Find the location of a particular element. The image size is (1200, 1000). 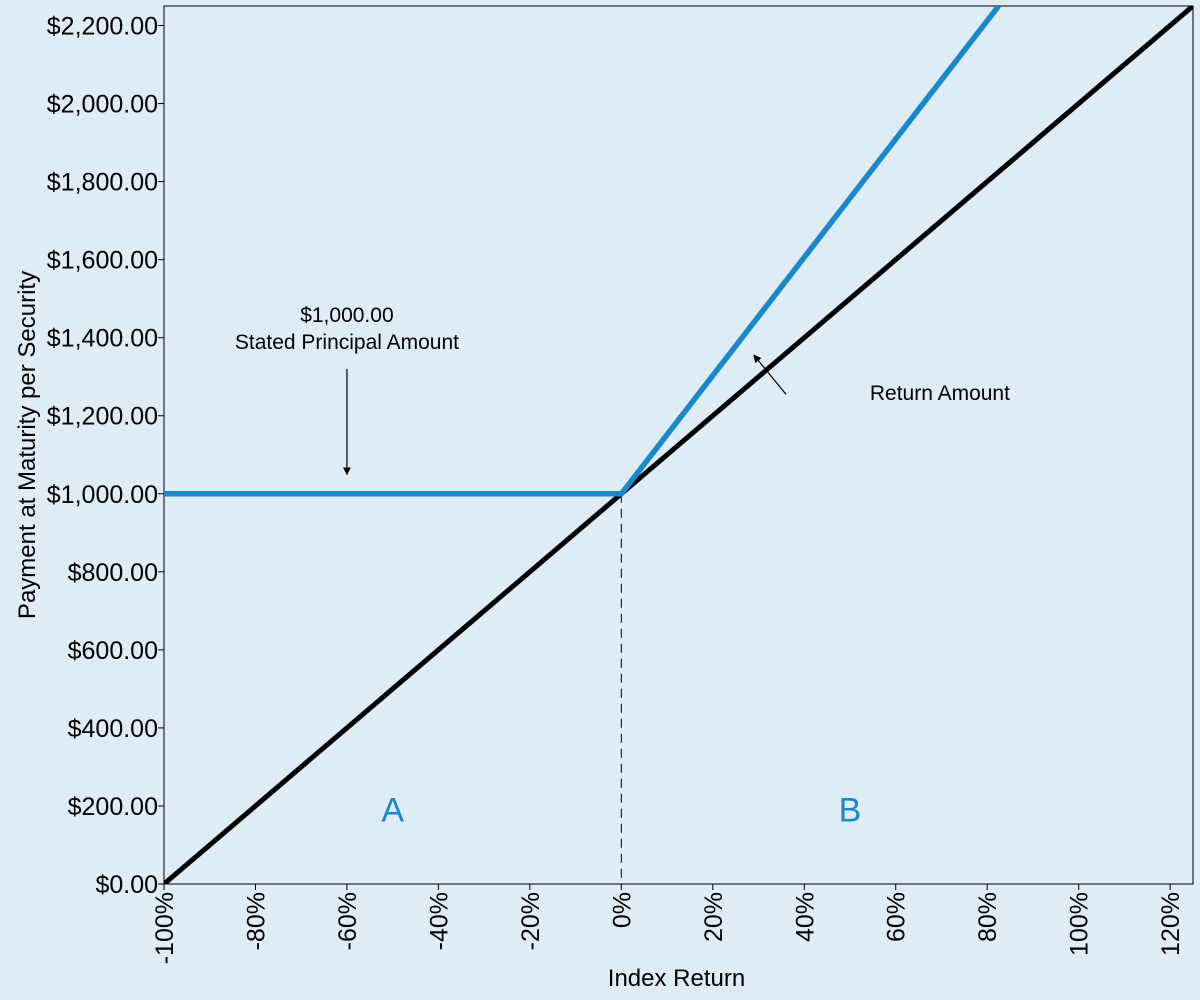

y-tick-label: $0.00 is located at coordinates (126, 885).